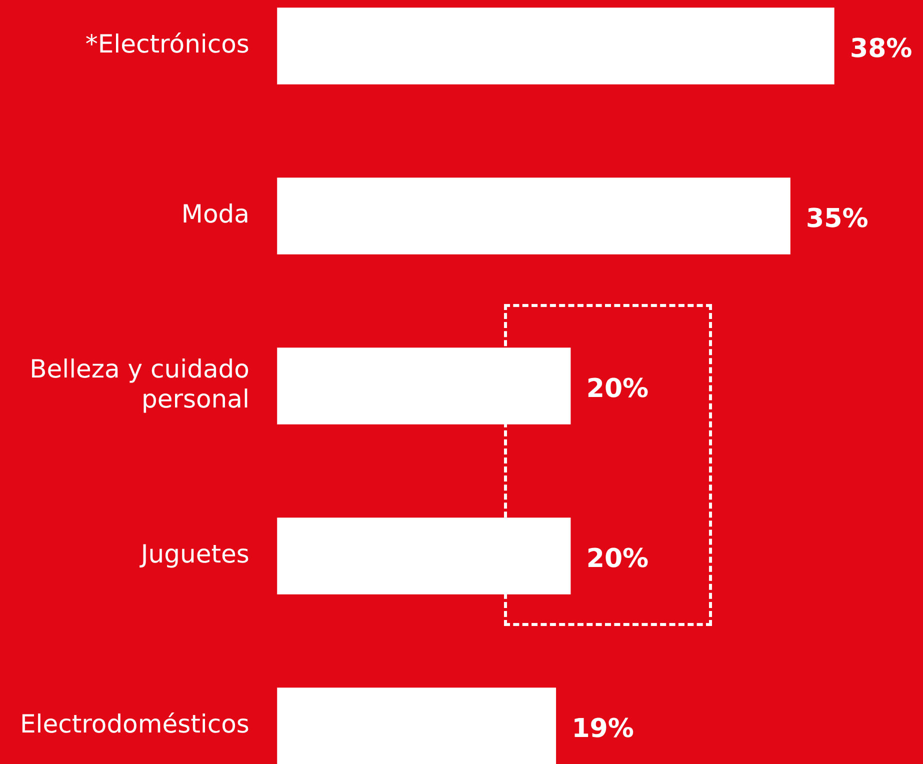  I want to click on y-tick-label: Belleza y cuidado personal, so click(140, 384).